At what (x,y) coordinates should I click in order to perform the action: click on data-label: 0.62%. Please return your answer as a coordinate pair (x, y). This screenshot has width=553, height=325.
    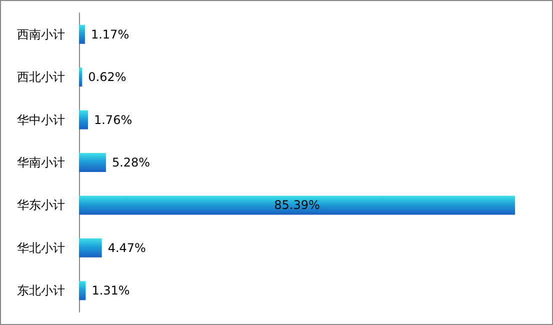
    Looking at the image, I should click on (107, 77).